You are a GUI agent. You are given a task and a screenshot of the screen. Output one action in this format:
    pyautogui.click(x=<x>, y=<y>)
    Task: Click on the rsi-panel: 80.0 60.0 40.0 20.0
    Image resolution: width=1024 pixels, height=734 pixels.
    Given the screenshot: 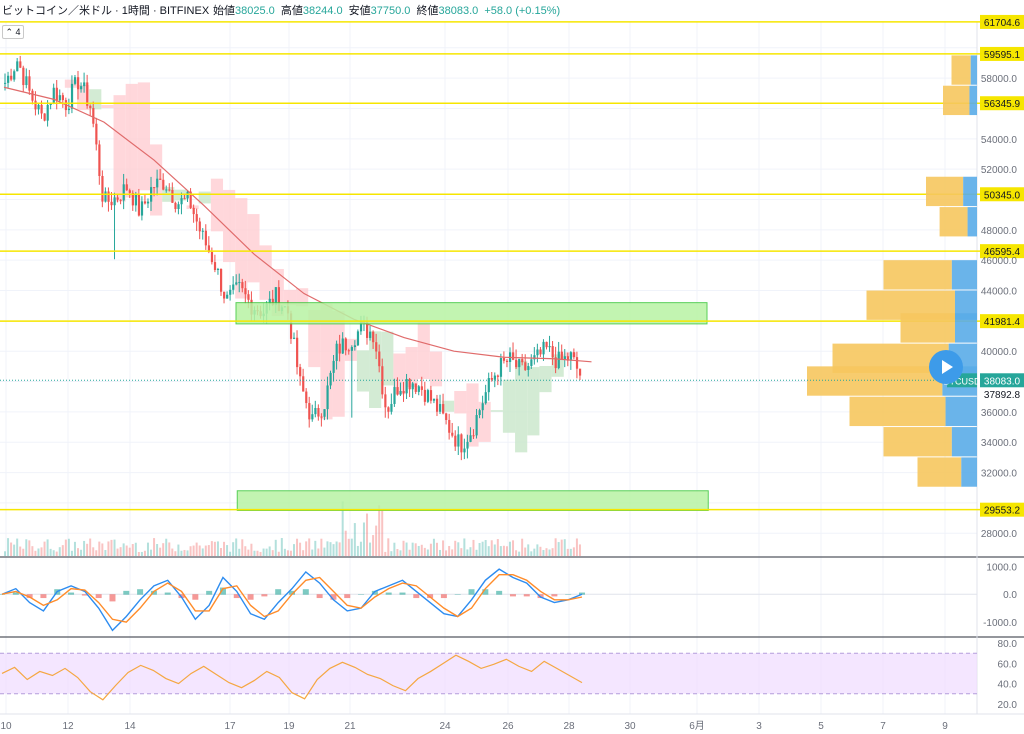 What is the action you would take?
    pyautogui.click(x=508, y=675)
    